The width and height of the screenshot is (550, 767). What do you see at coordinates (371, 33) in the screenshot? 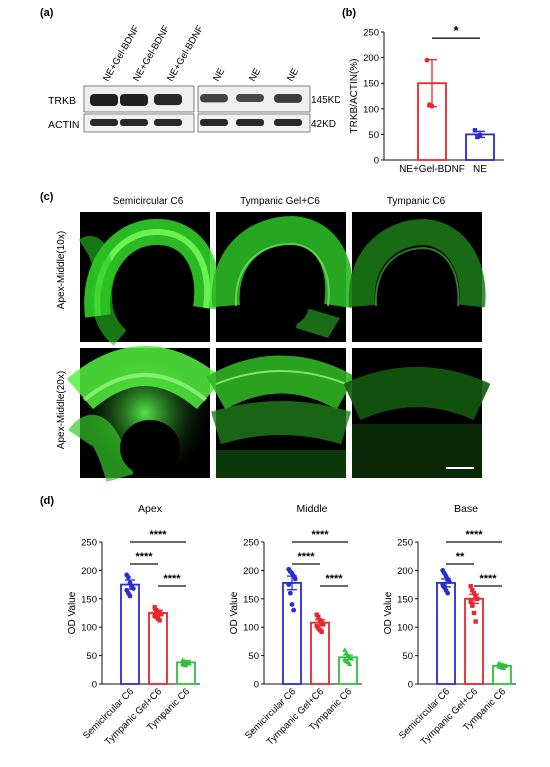
I see `chart-b-y-tick-label: 250` at bounding box center [371, 33].